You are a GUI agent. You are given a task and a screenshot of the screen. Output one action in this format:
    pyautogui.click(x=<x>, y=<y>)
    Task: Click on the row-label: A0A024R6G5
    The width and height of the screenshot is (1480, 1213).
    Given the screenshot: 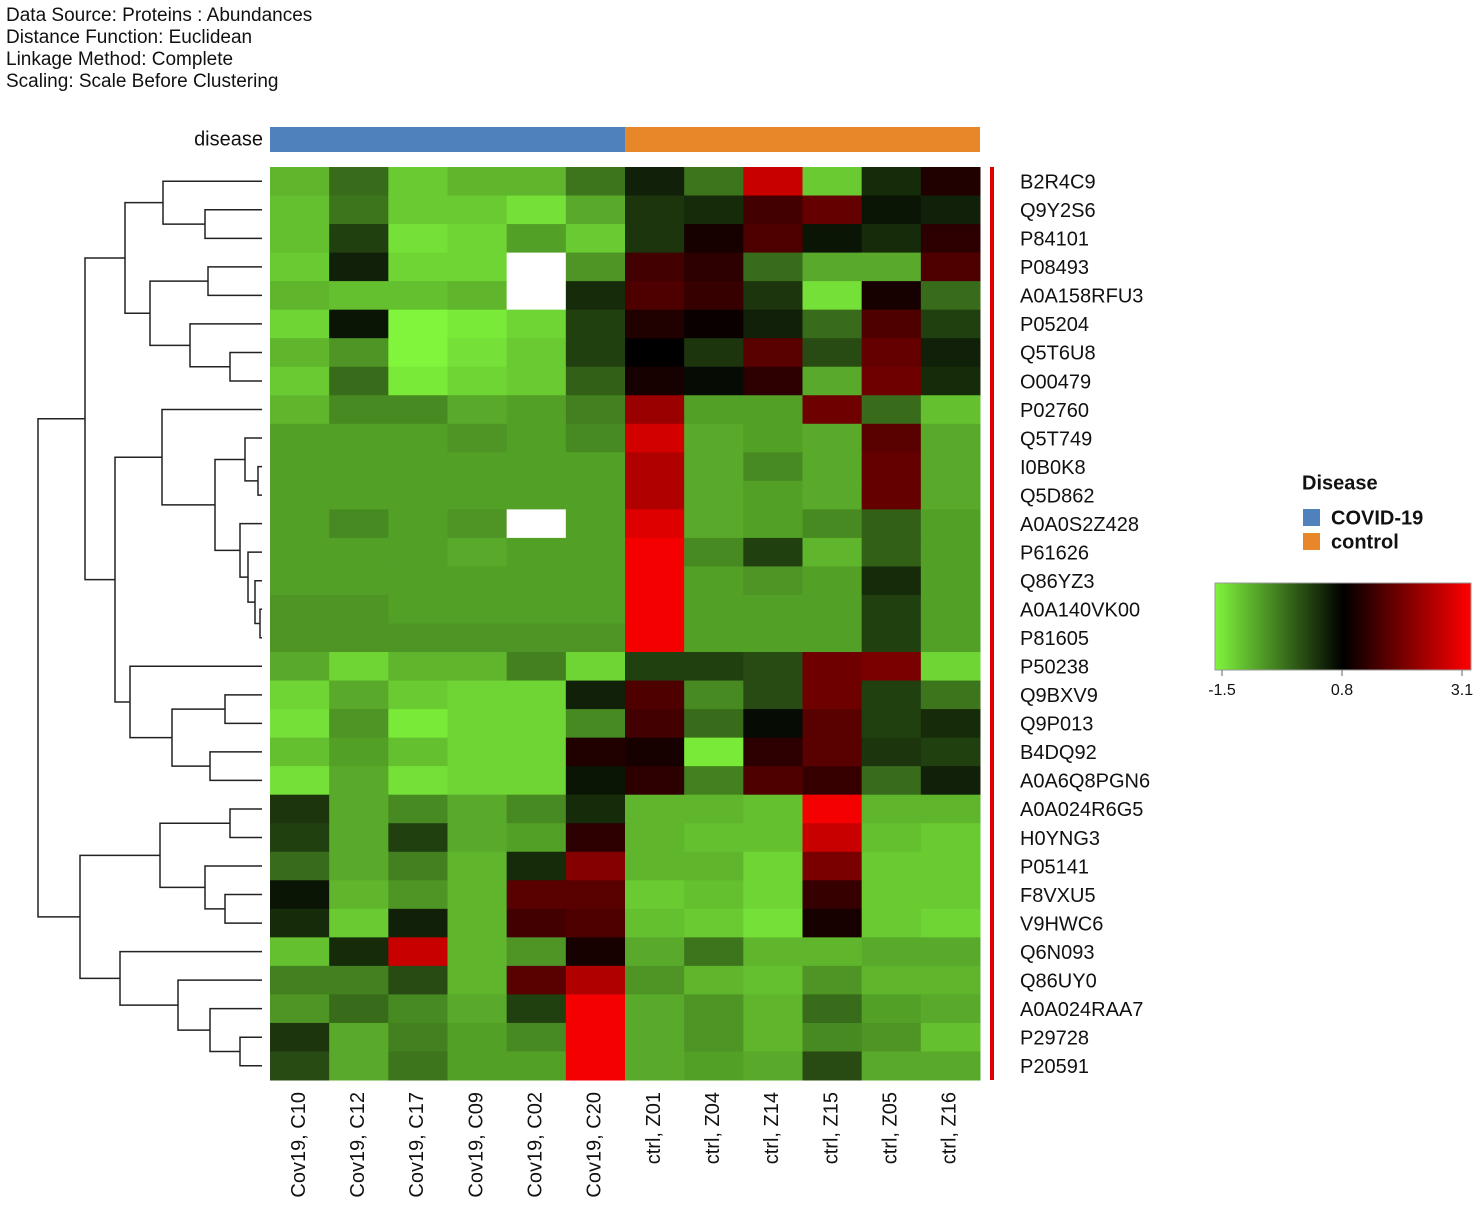 What is the action you would take?
    pyautogui.click(x=1081, y=810)
    